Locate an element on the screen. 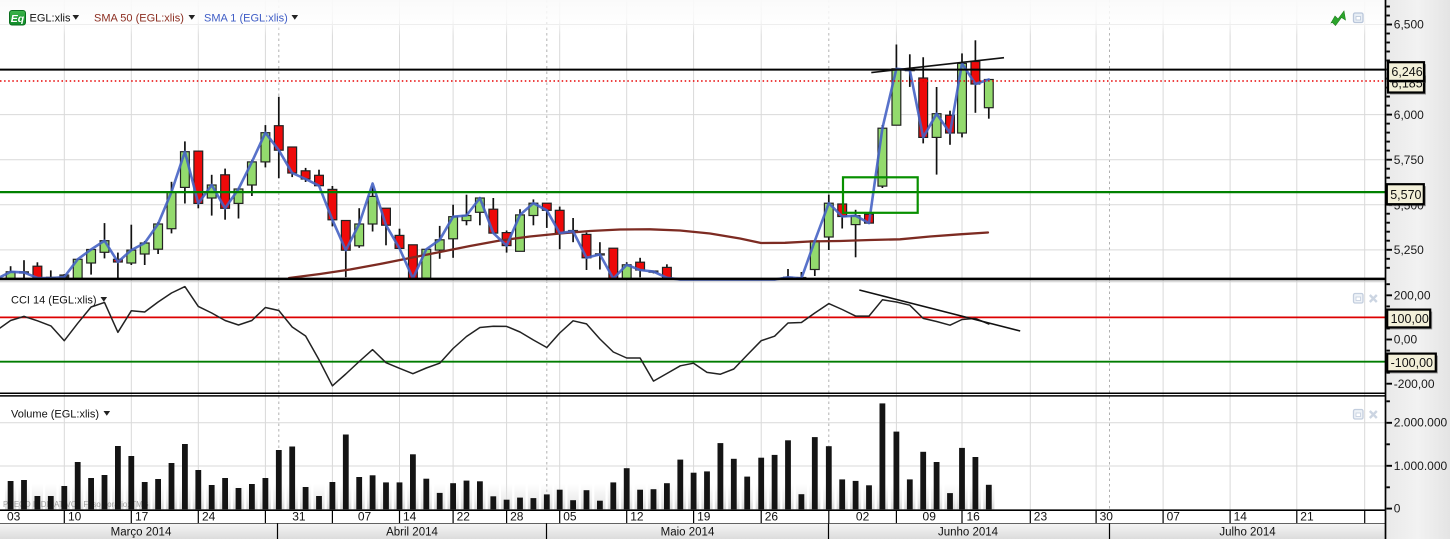 This screenshot has height=544, width=1450. svg-text: Maio 2014 is located at coordinates (688, 533).